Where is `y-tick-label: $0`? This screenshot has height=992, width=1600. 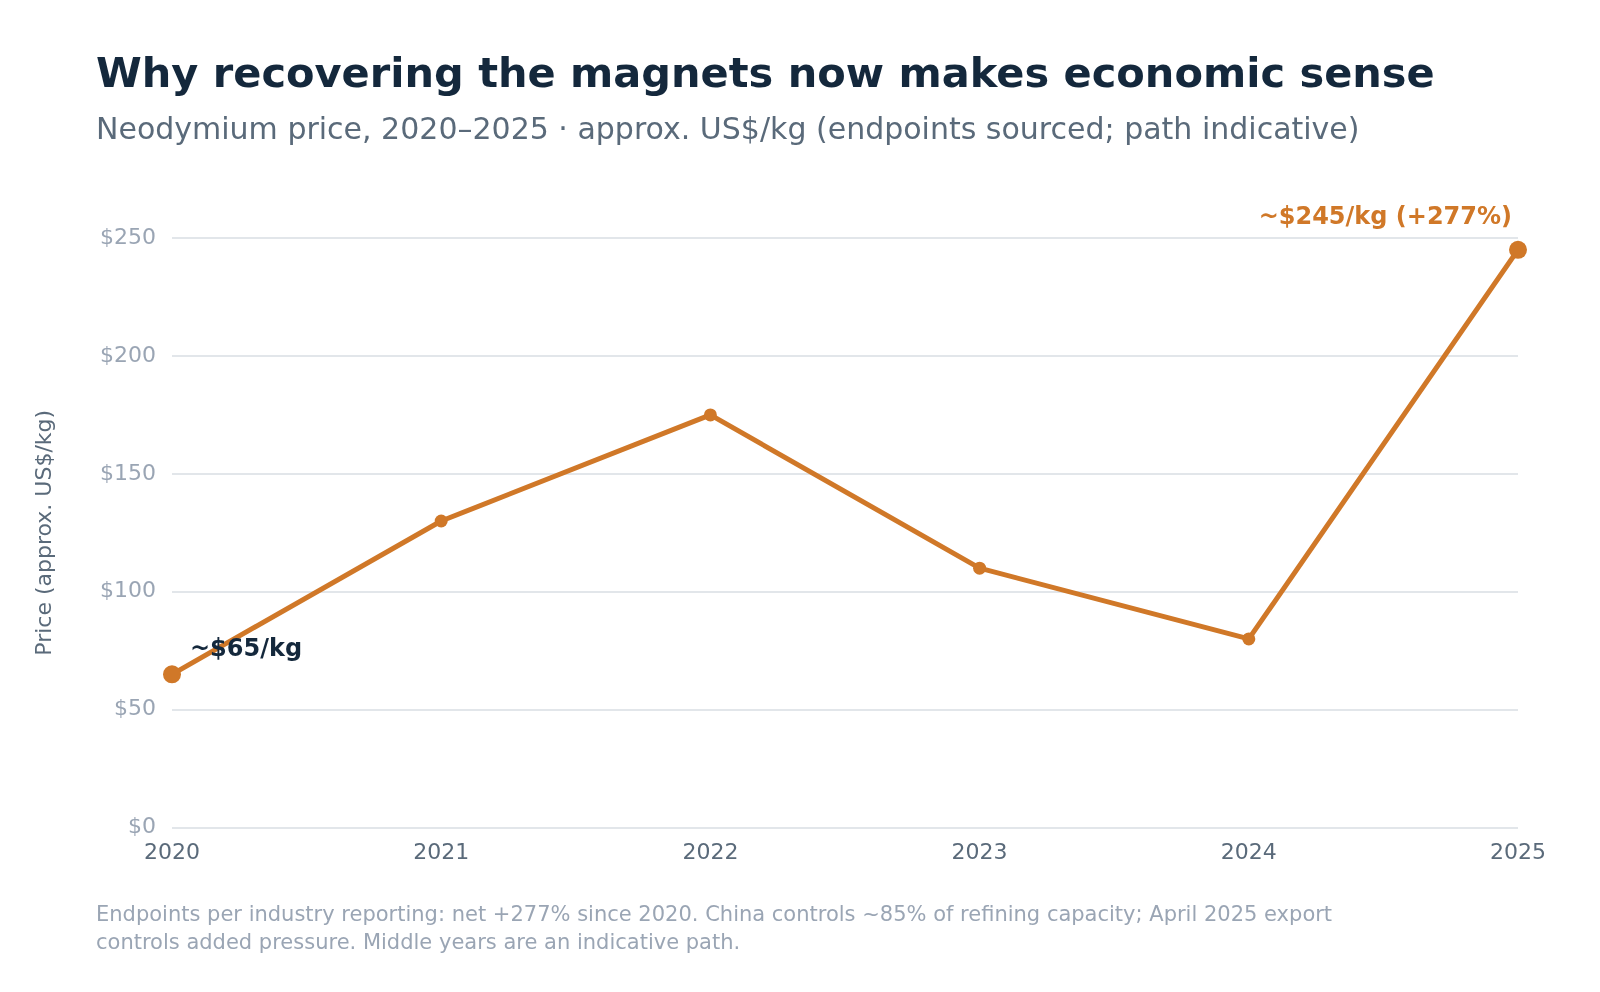 y-tick-label: $0 is located at coordinates (142, 826).